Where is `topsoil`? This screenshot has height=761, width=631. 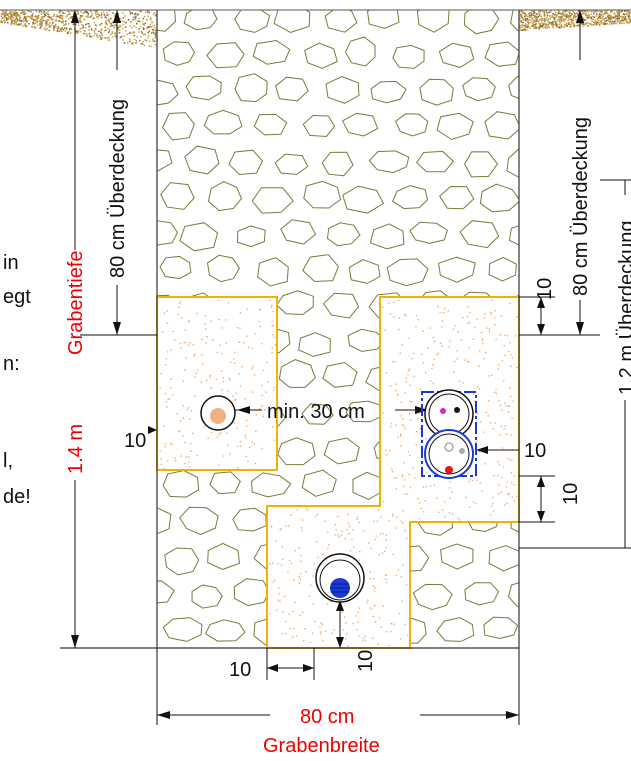
topsoil is located at coordinates (315, 28).